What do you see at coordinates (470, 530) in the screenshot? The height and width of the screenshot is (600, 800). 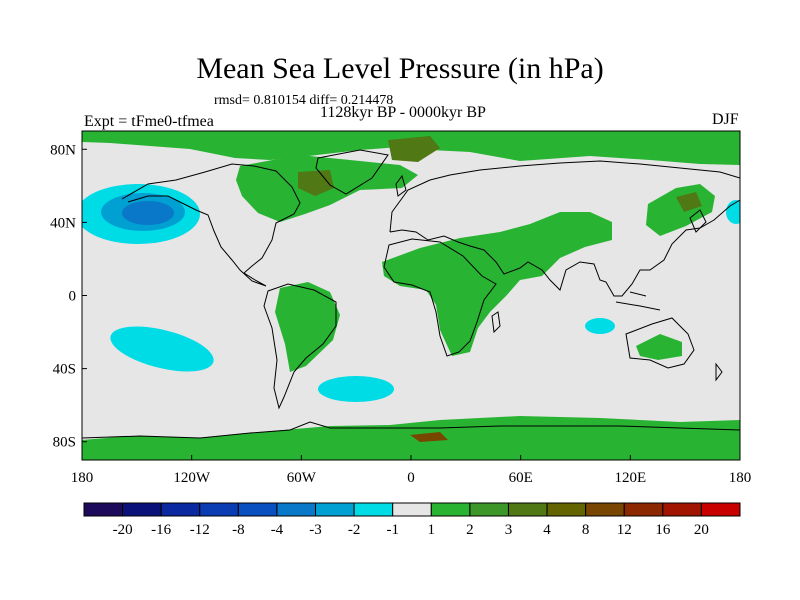 I see `colorbar-label: 2` at bounding box center [470, 530].